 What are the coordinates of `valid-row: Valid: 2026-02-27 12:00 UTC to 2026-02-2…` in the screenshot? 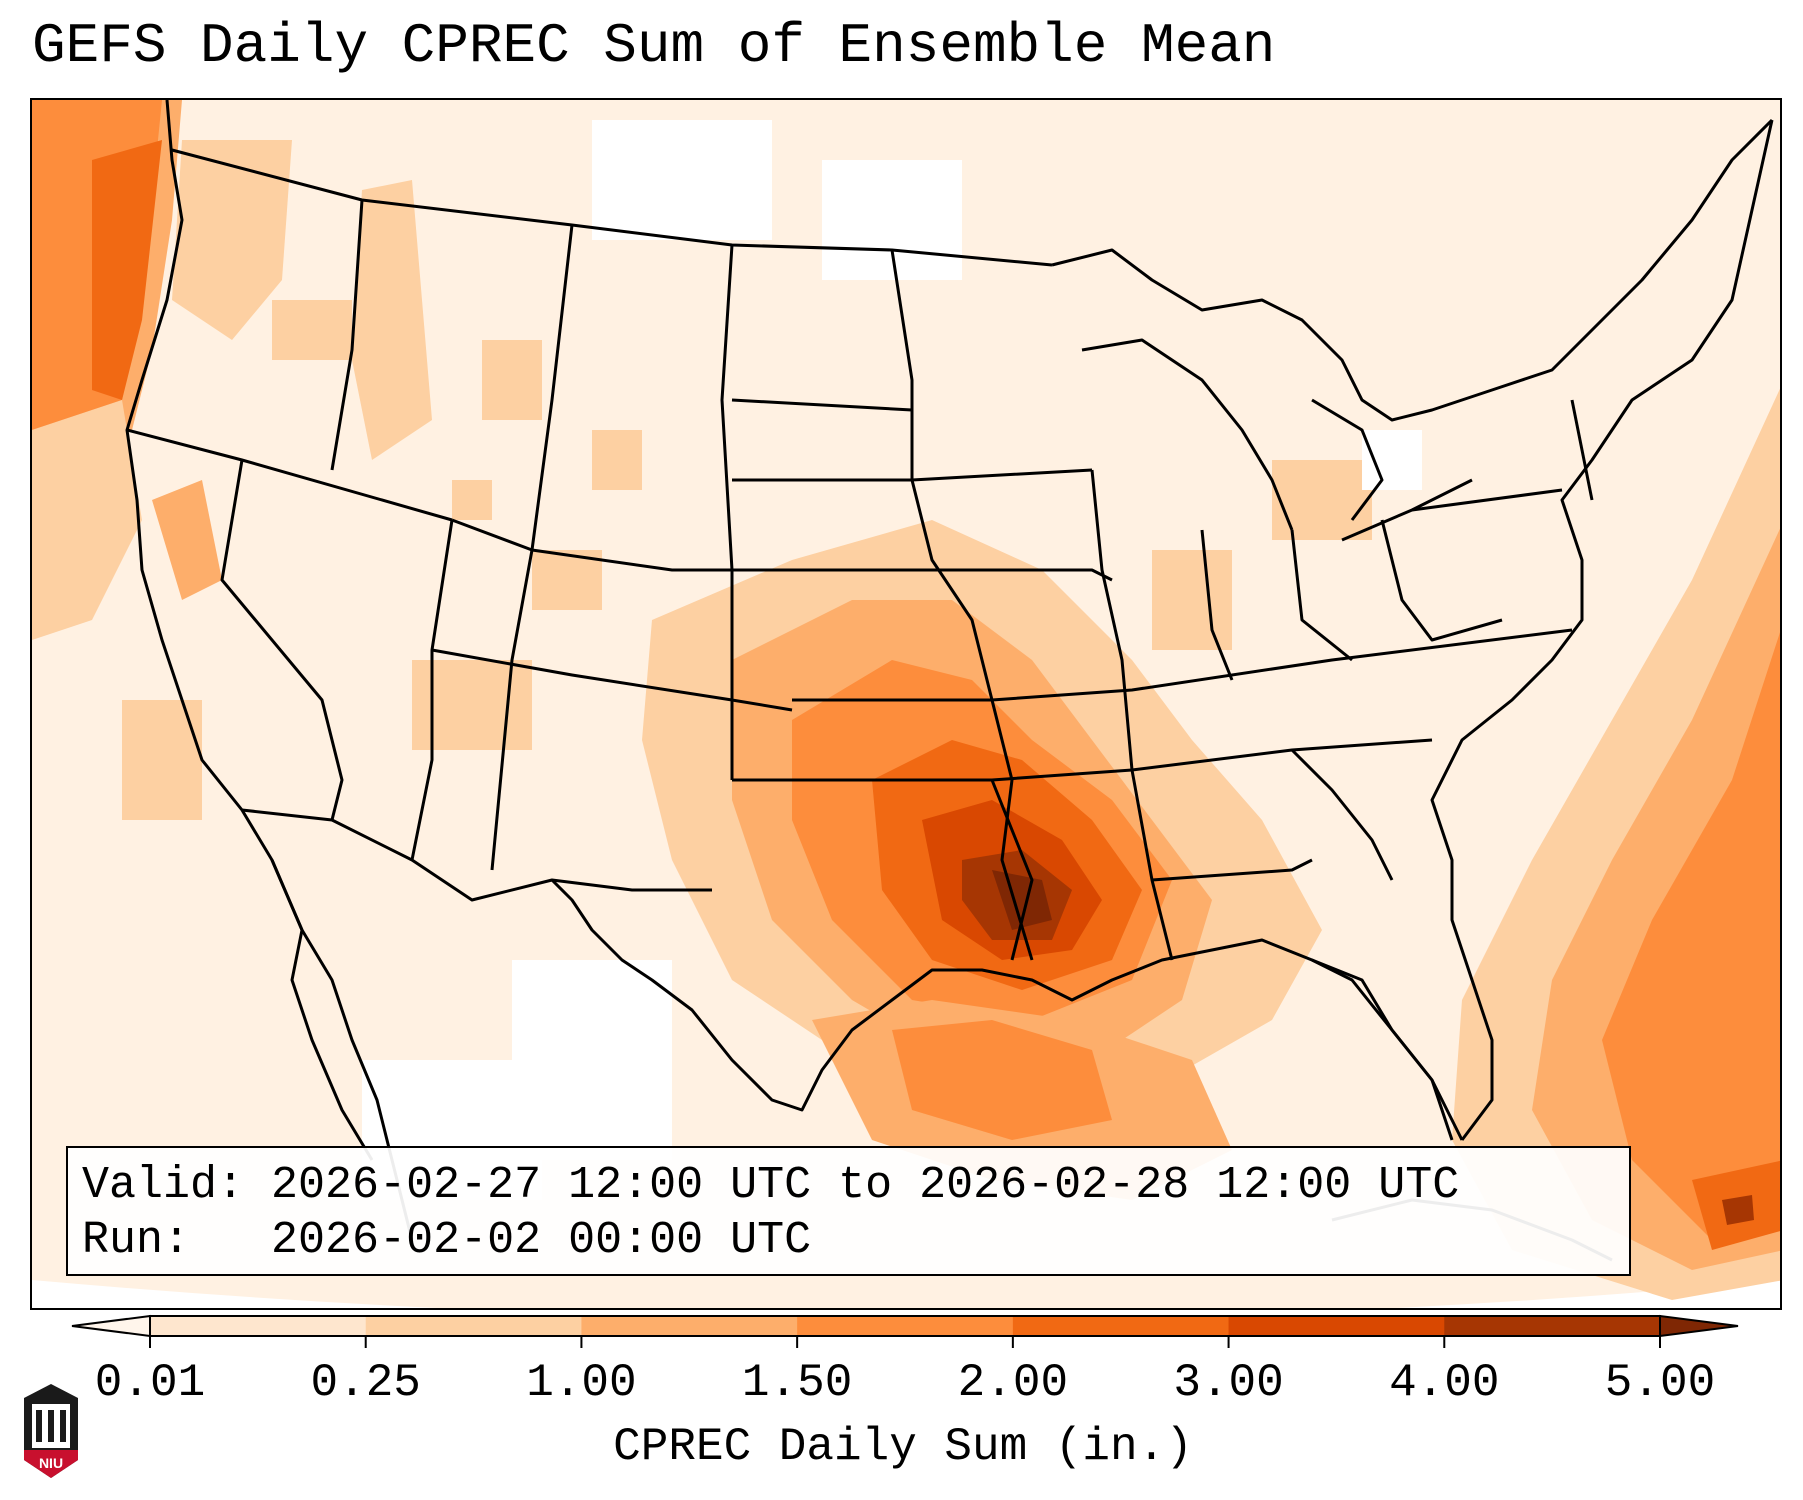 It's located at (848, 1185).